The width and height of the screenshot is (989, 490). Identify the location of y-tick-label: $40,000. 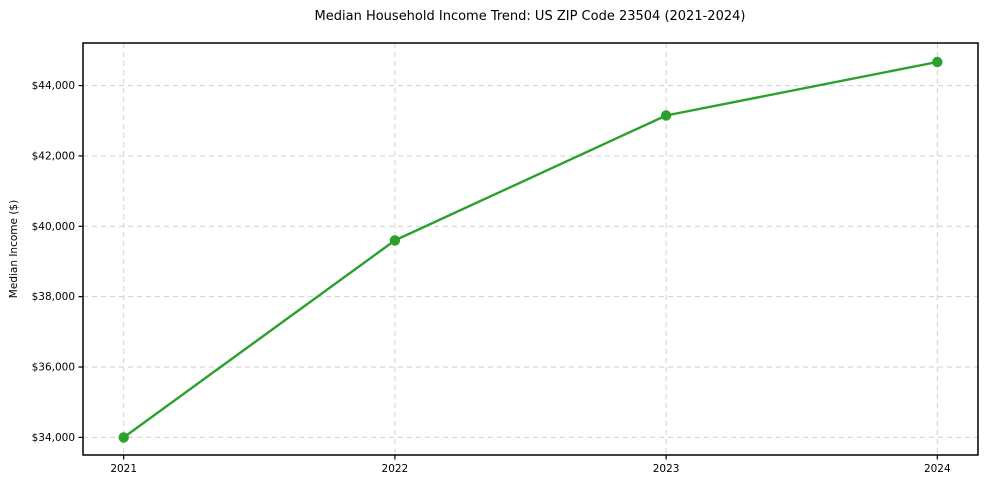
(53, 227).